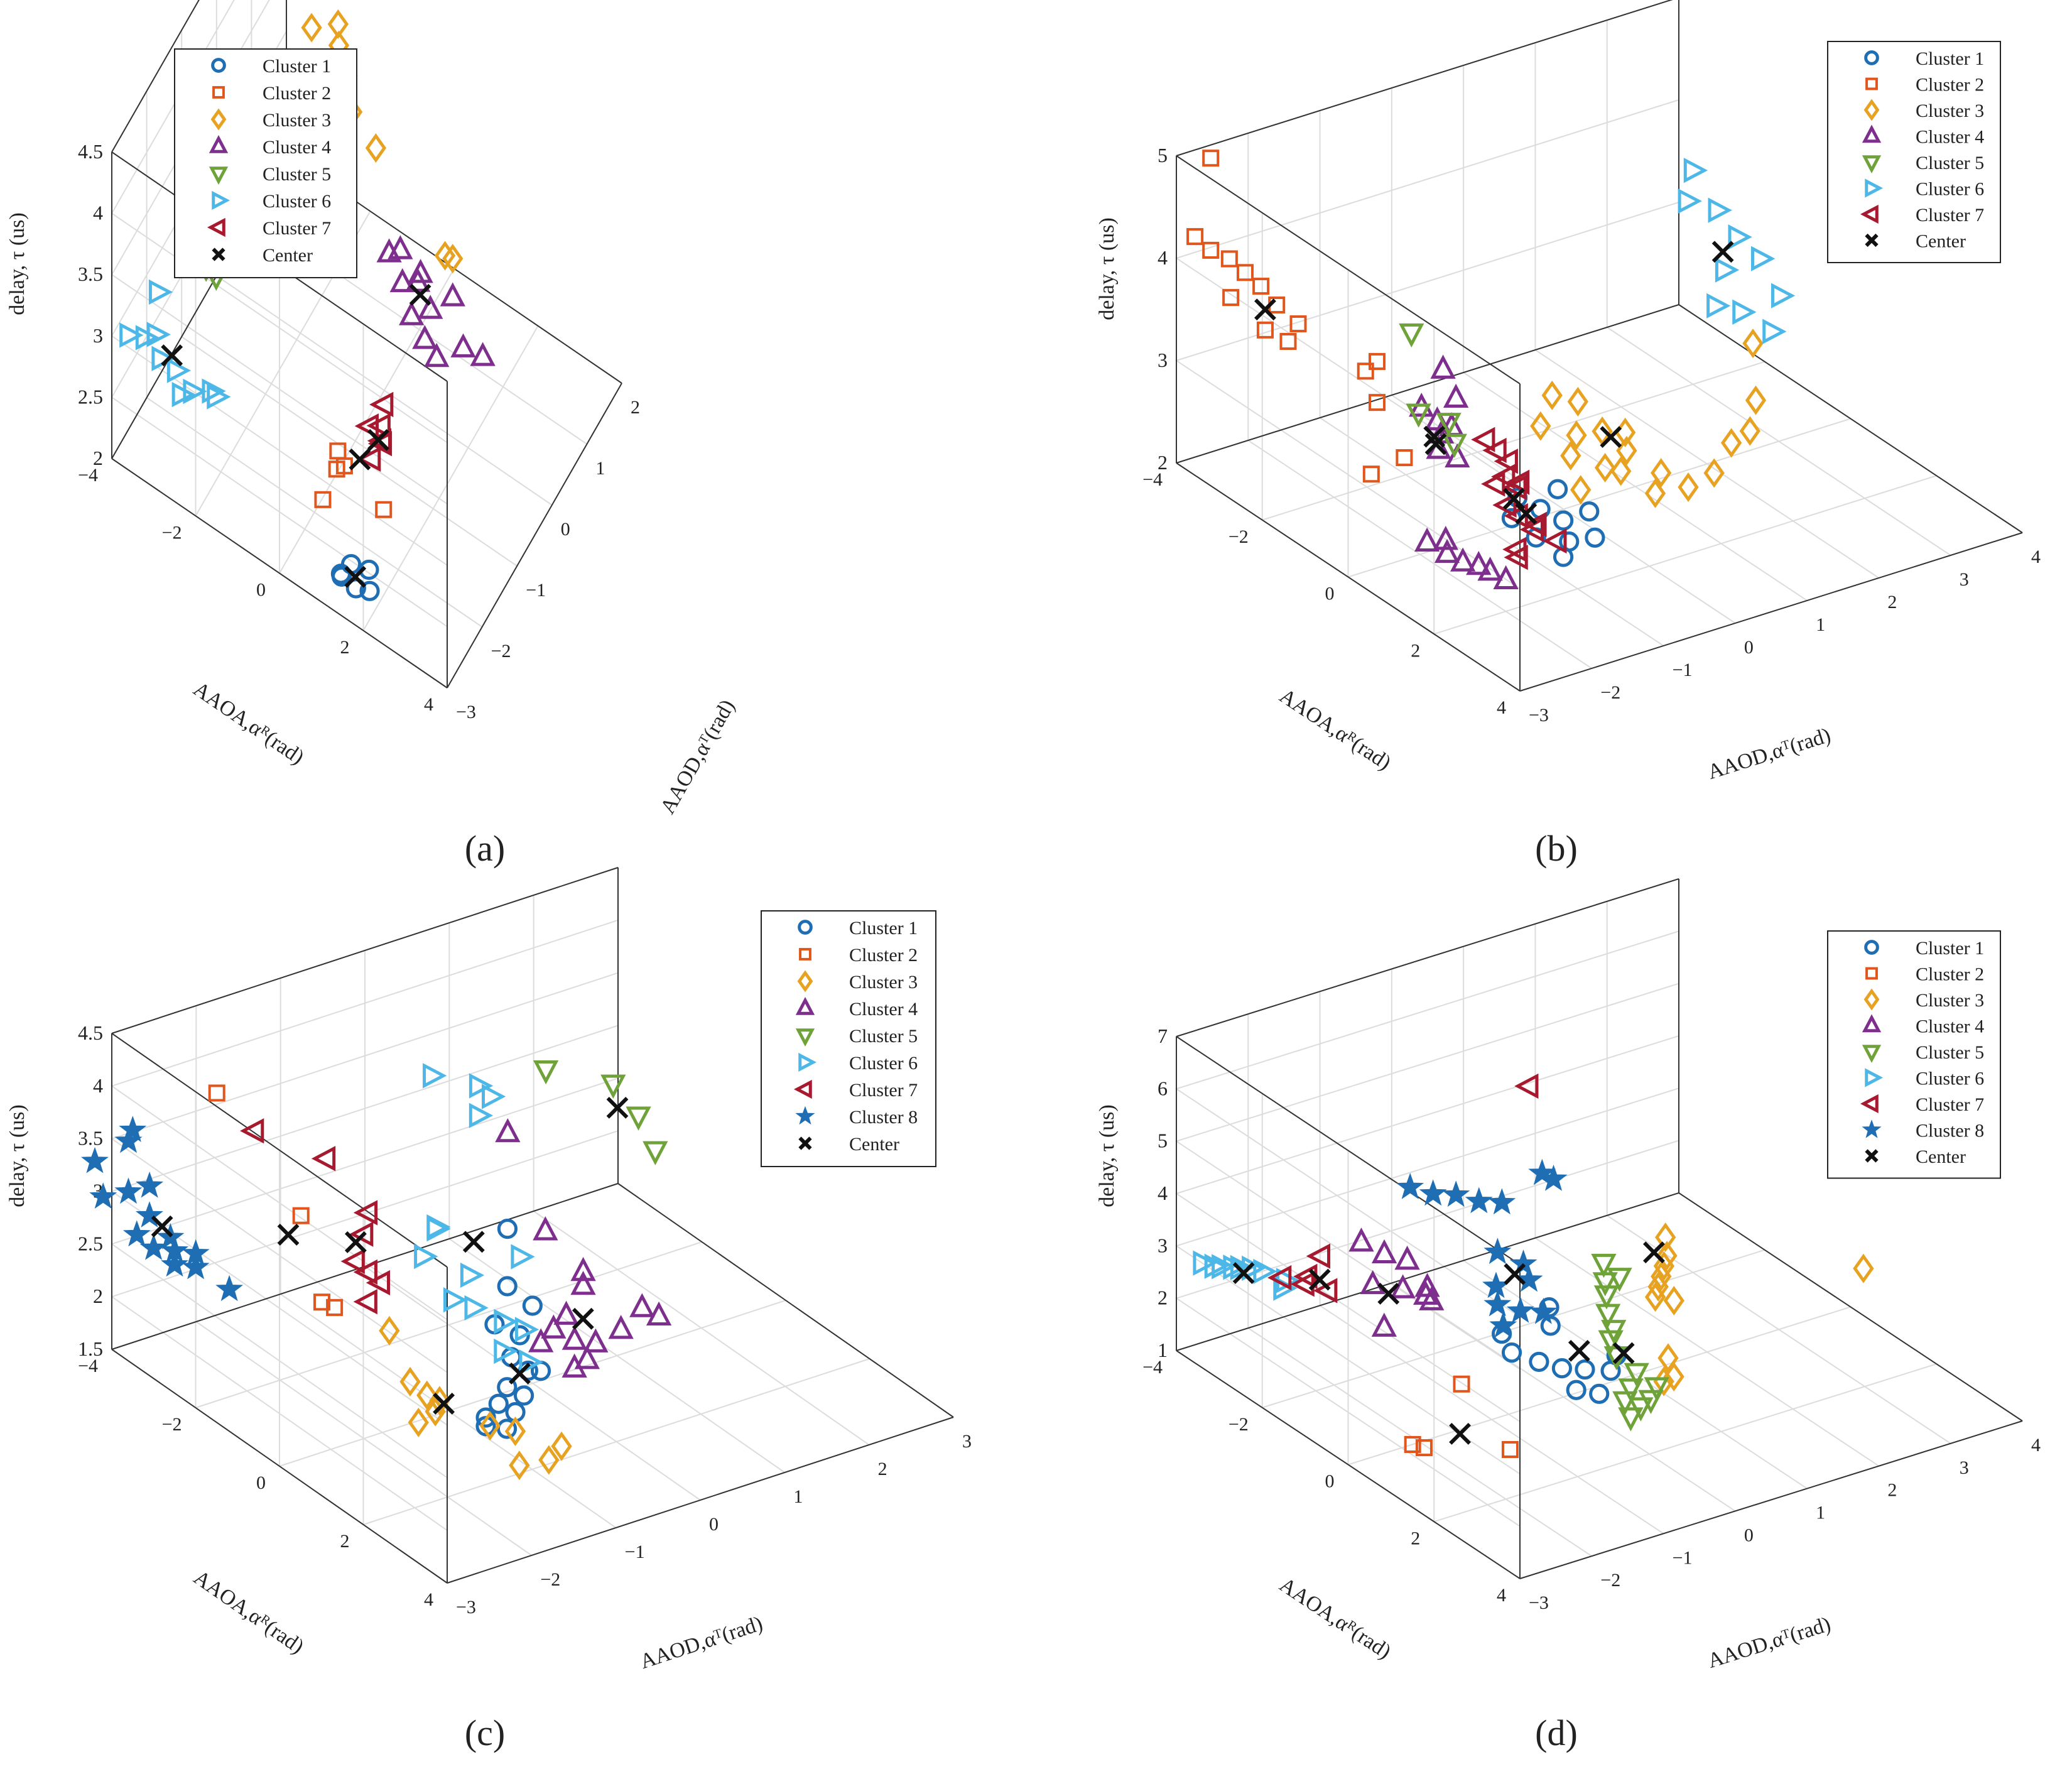 This screenshot has height=1774, width=2072. Describe the element at coordinates (428, 704) in the screenshot. I see `y-tick-label: 4` at that location.